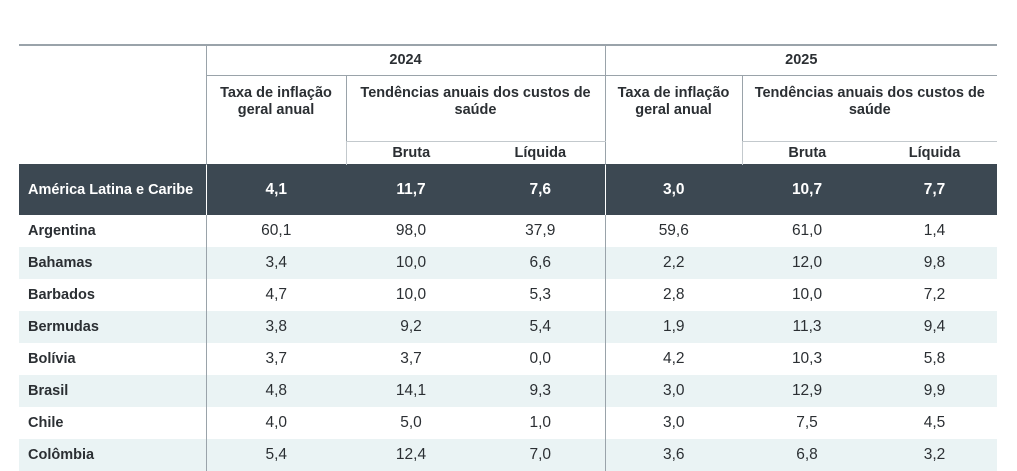  What do you see at coordinates (935, 189) in the screenshot?
I see `region-net-2025: 7,7` at bounding box center [935, 189].